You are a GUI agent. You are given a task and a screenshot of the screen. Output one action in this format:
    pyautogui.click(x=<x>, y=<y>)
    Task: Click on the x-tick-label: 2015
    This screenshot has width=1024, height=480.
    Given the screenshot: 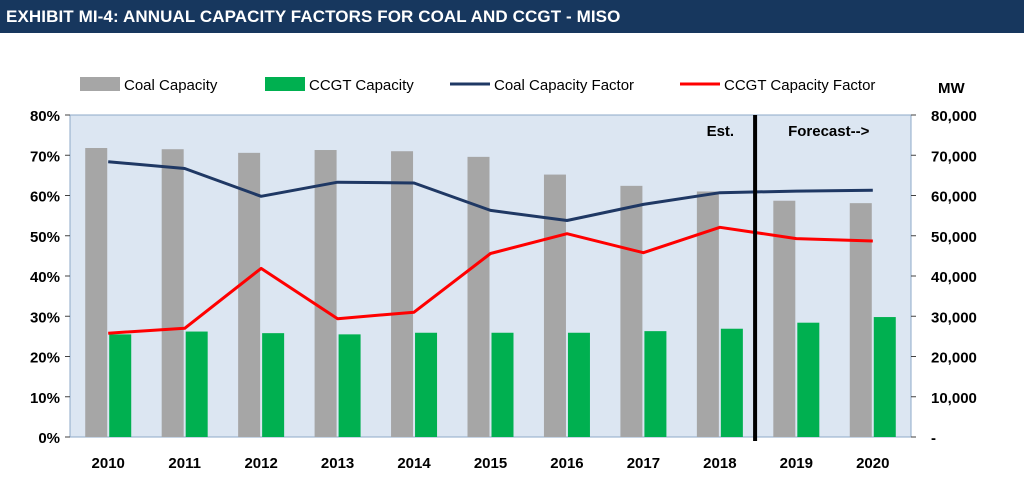 What is the action you would take?
    pyautogui.click(x=490, y=463)
    